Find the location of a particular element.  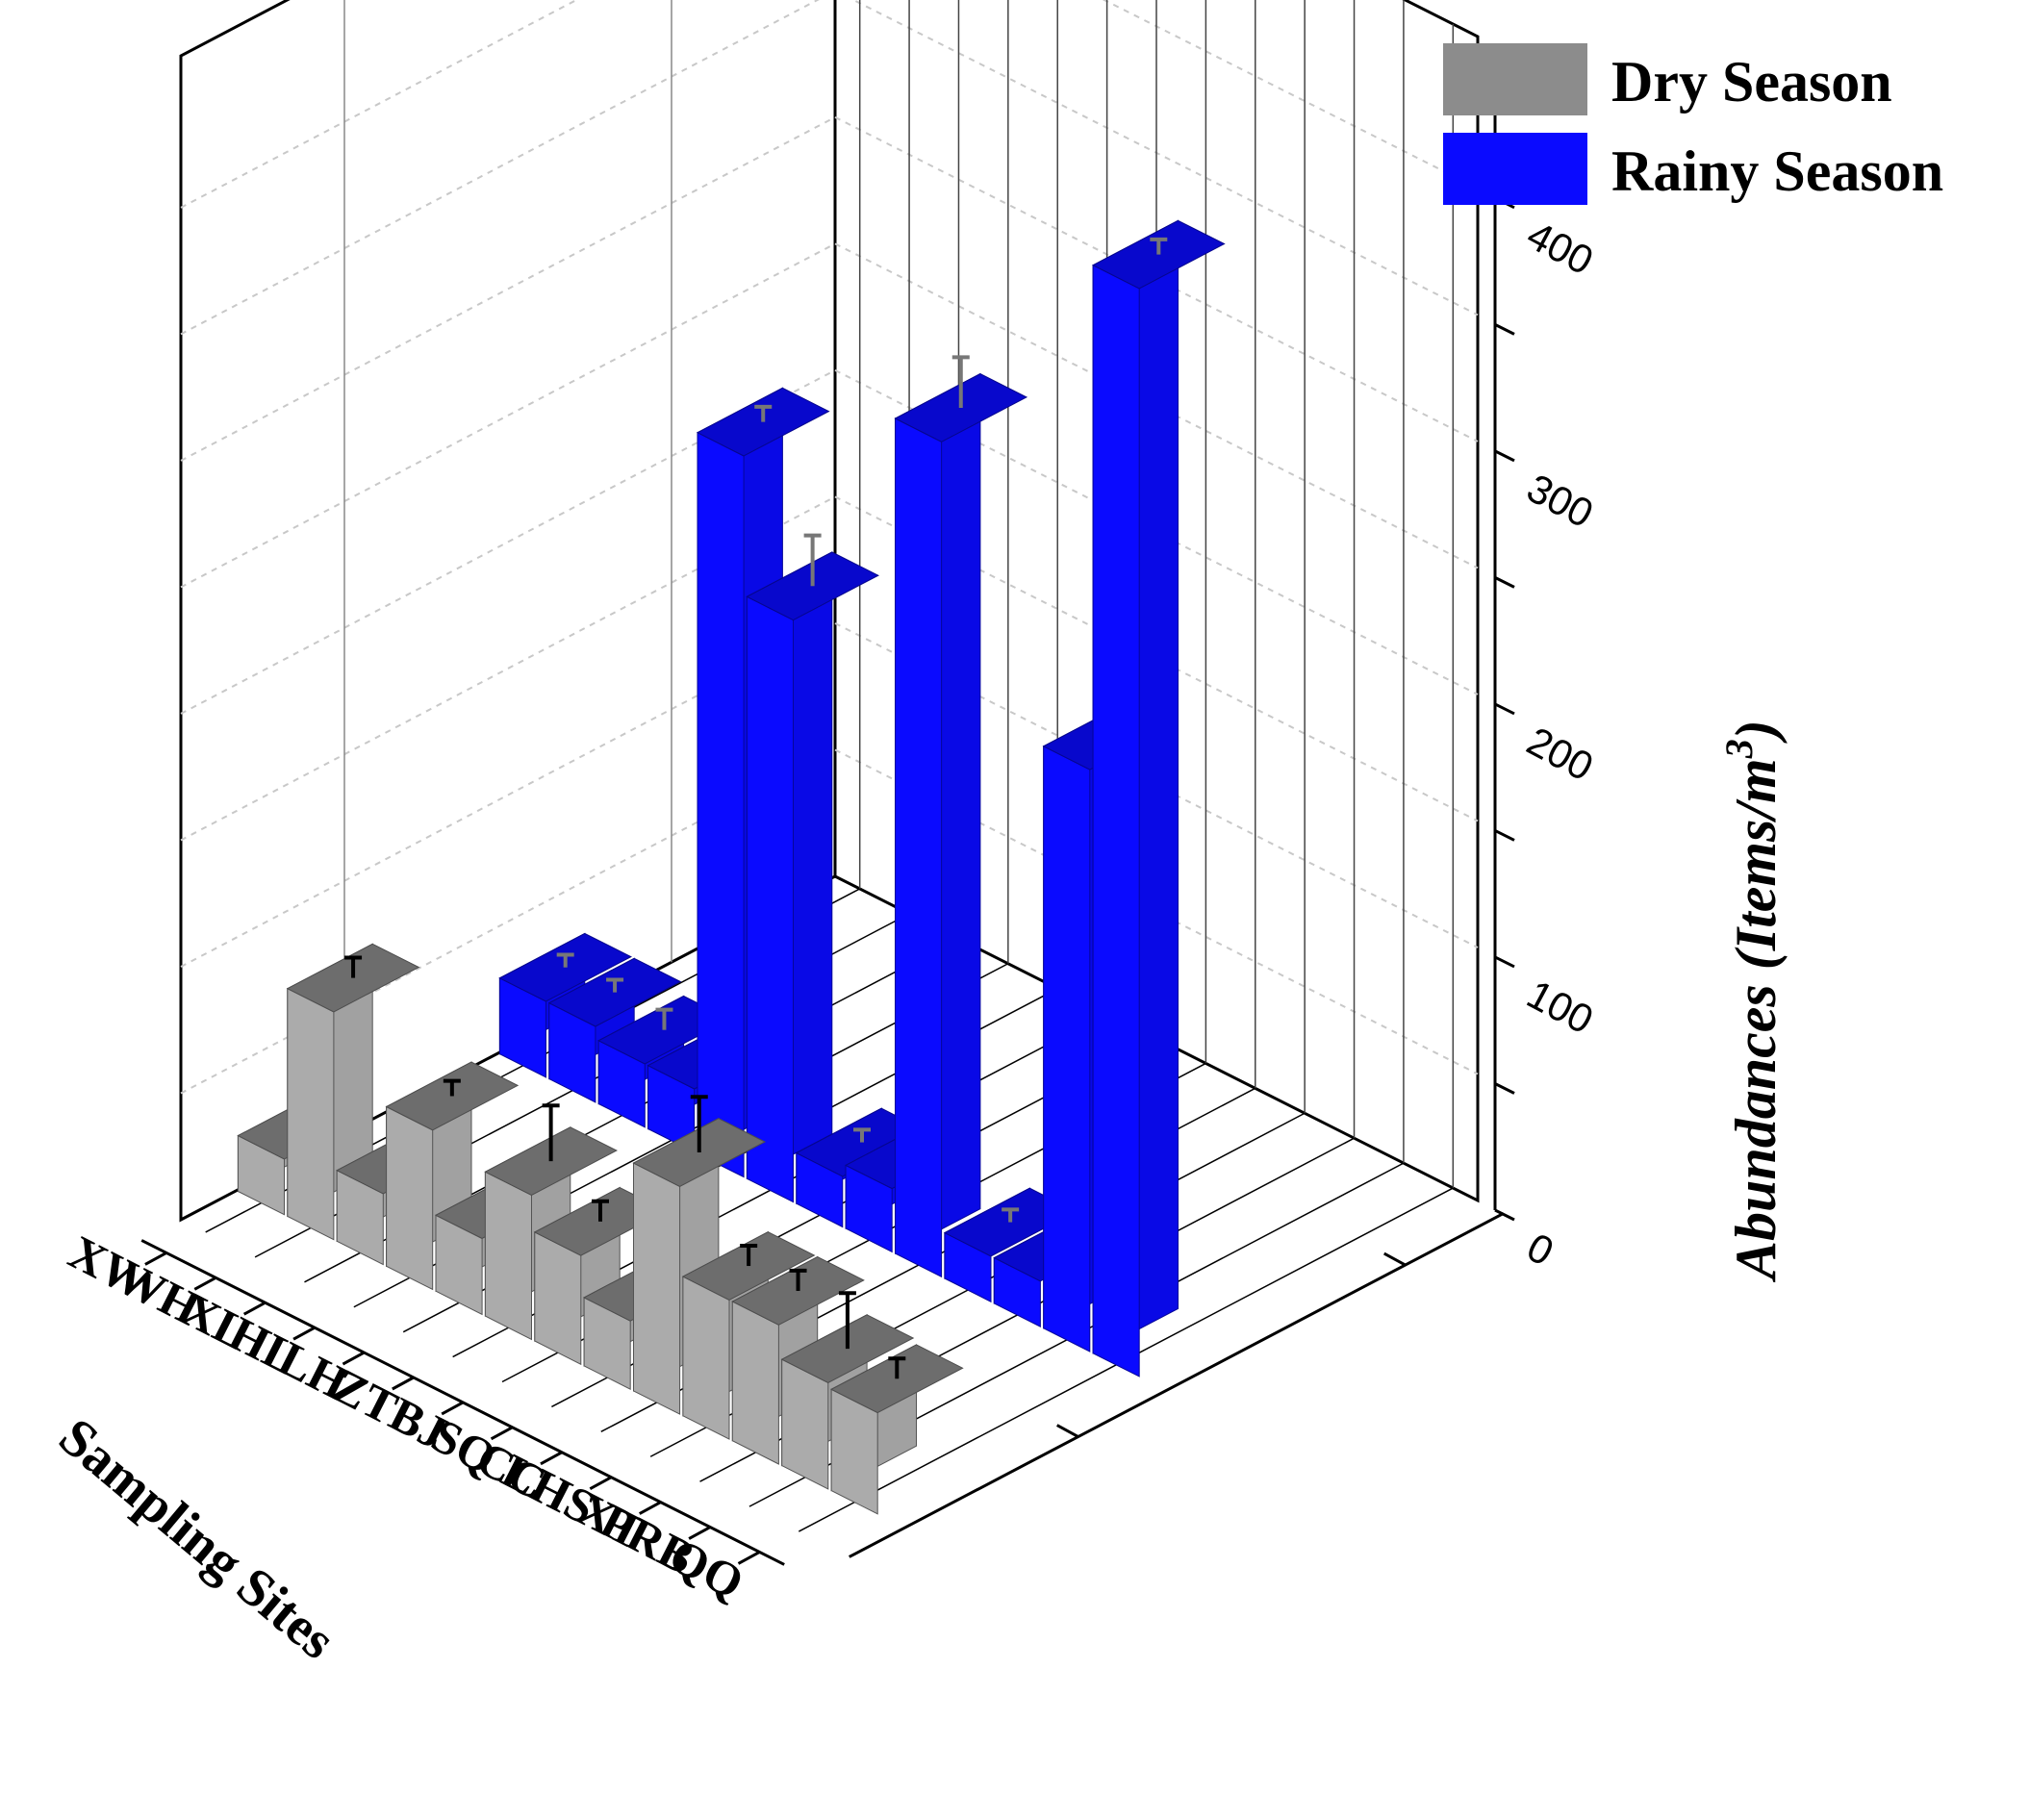

bar-dry-season-lhs is located at coordinates (748, 1335).